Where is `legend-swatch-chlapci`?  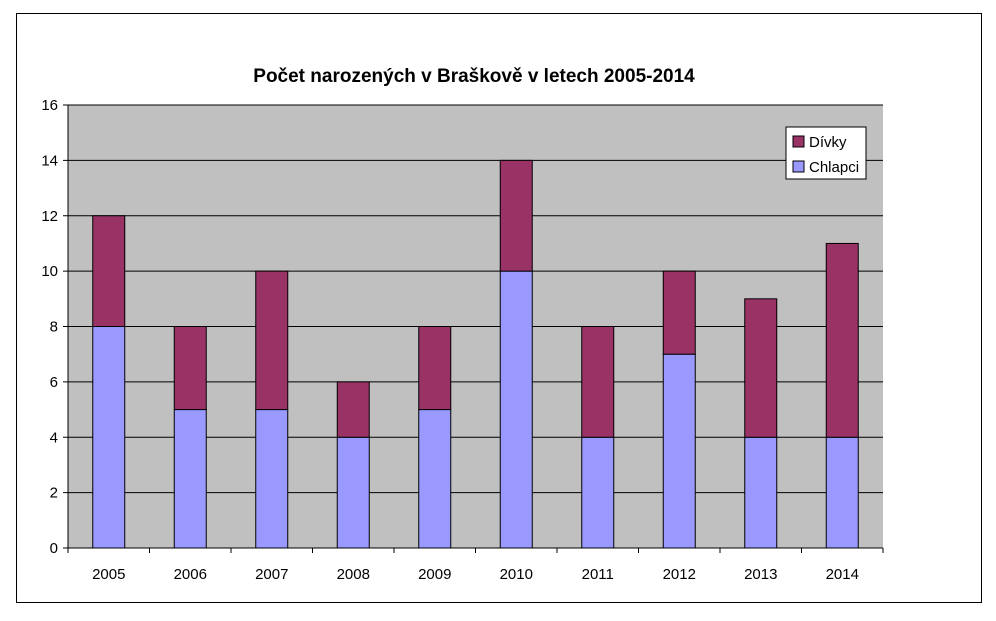 legend-swatch-chlapci is located at coordinates (798, 166).